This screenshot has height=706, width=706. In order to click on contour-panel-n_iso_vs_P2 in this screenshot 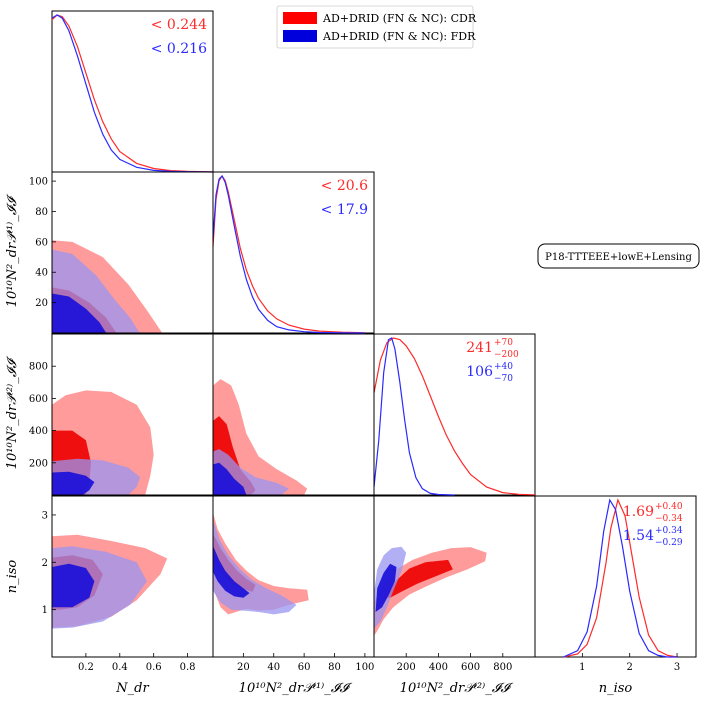, I will do `click(454, 576)`.